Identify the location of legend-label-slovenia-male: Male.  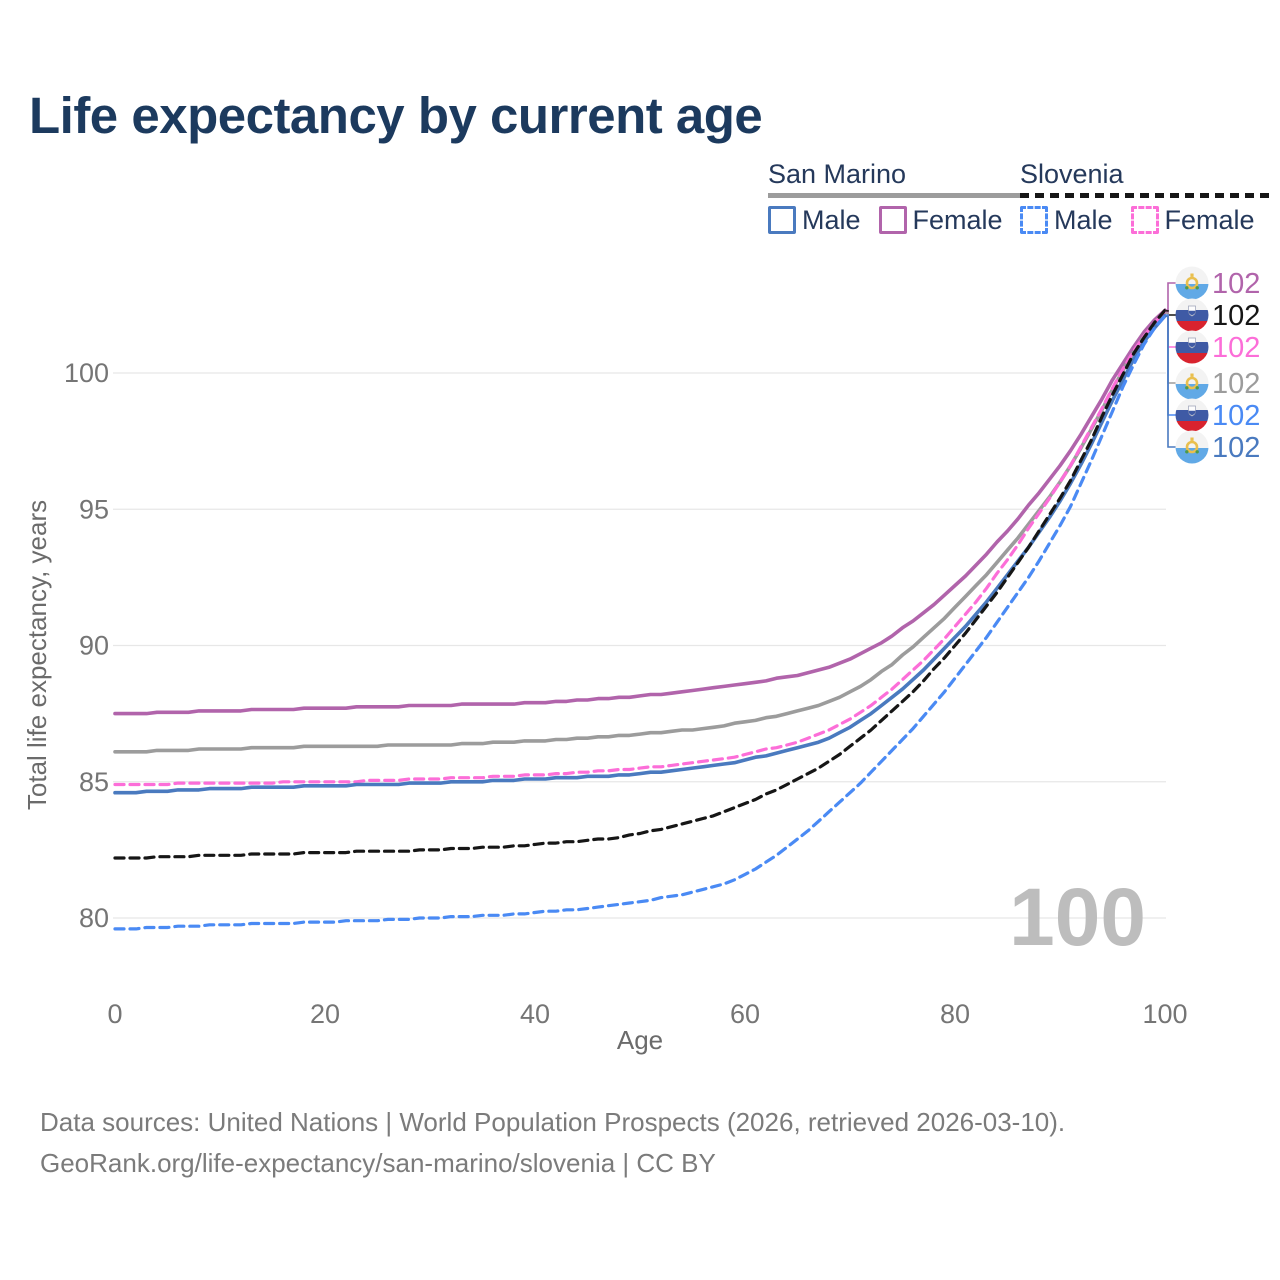
(1083, 219).